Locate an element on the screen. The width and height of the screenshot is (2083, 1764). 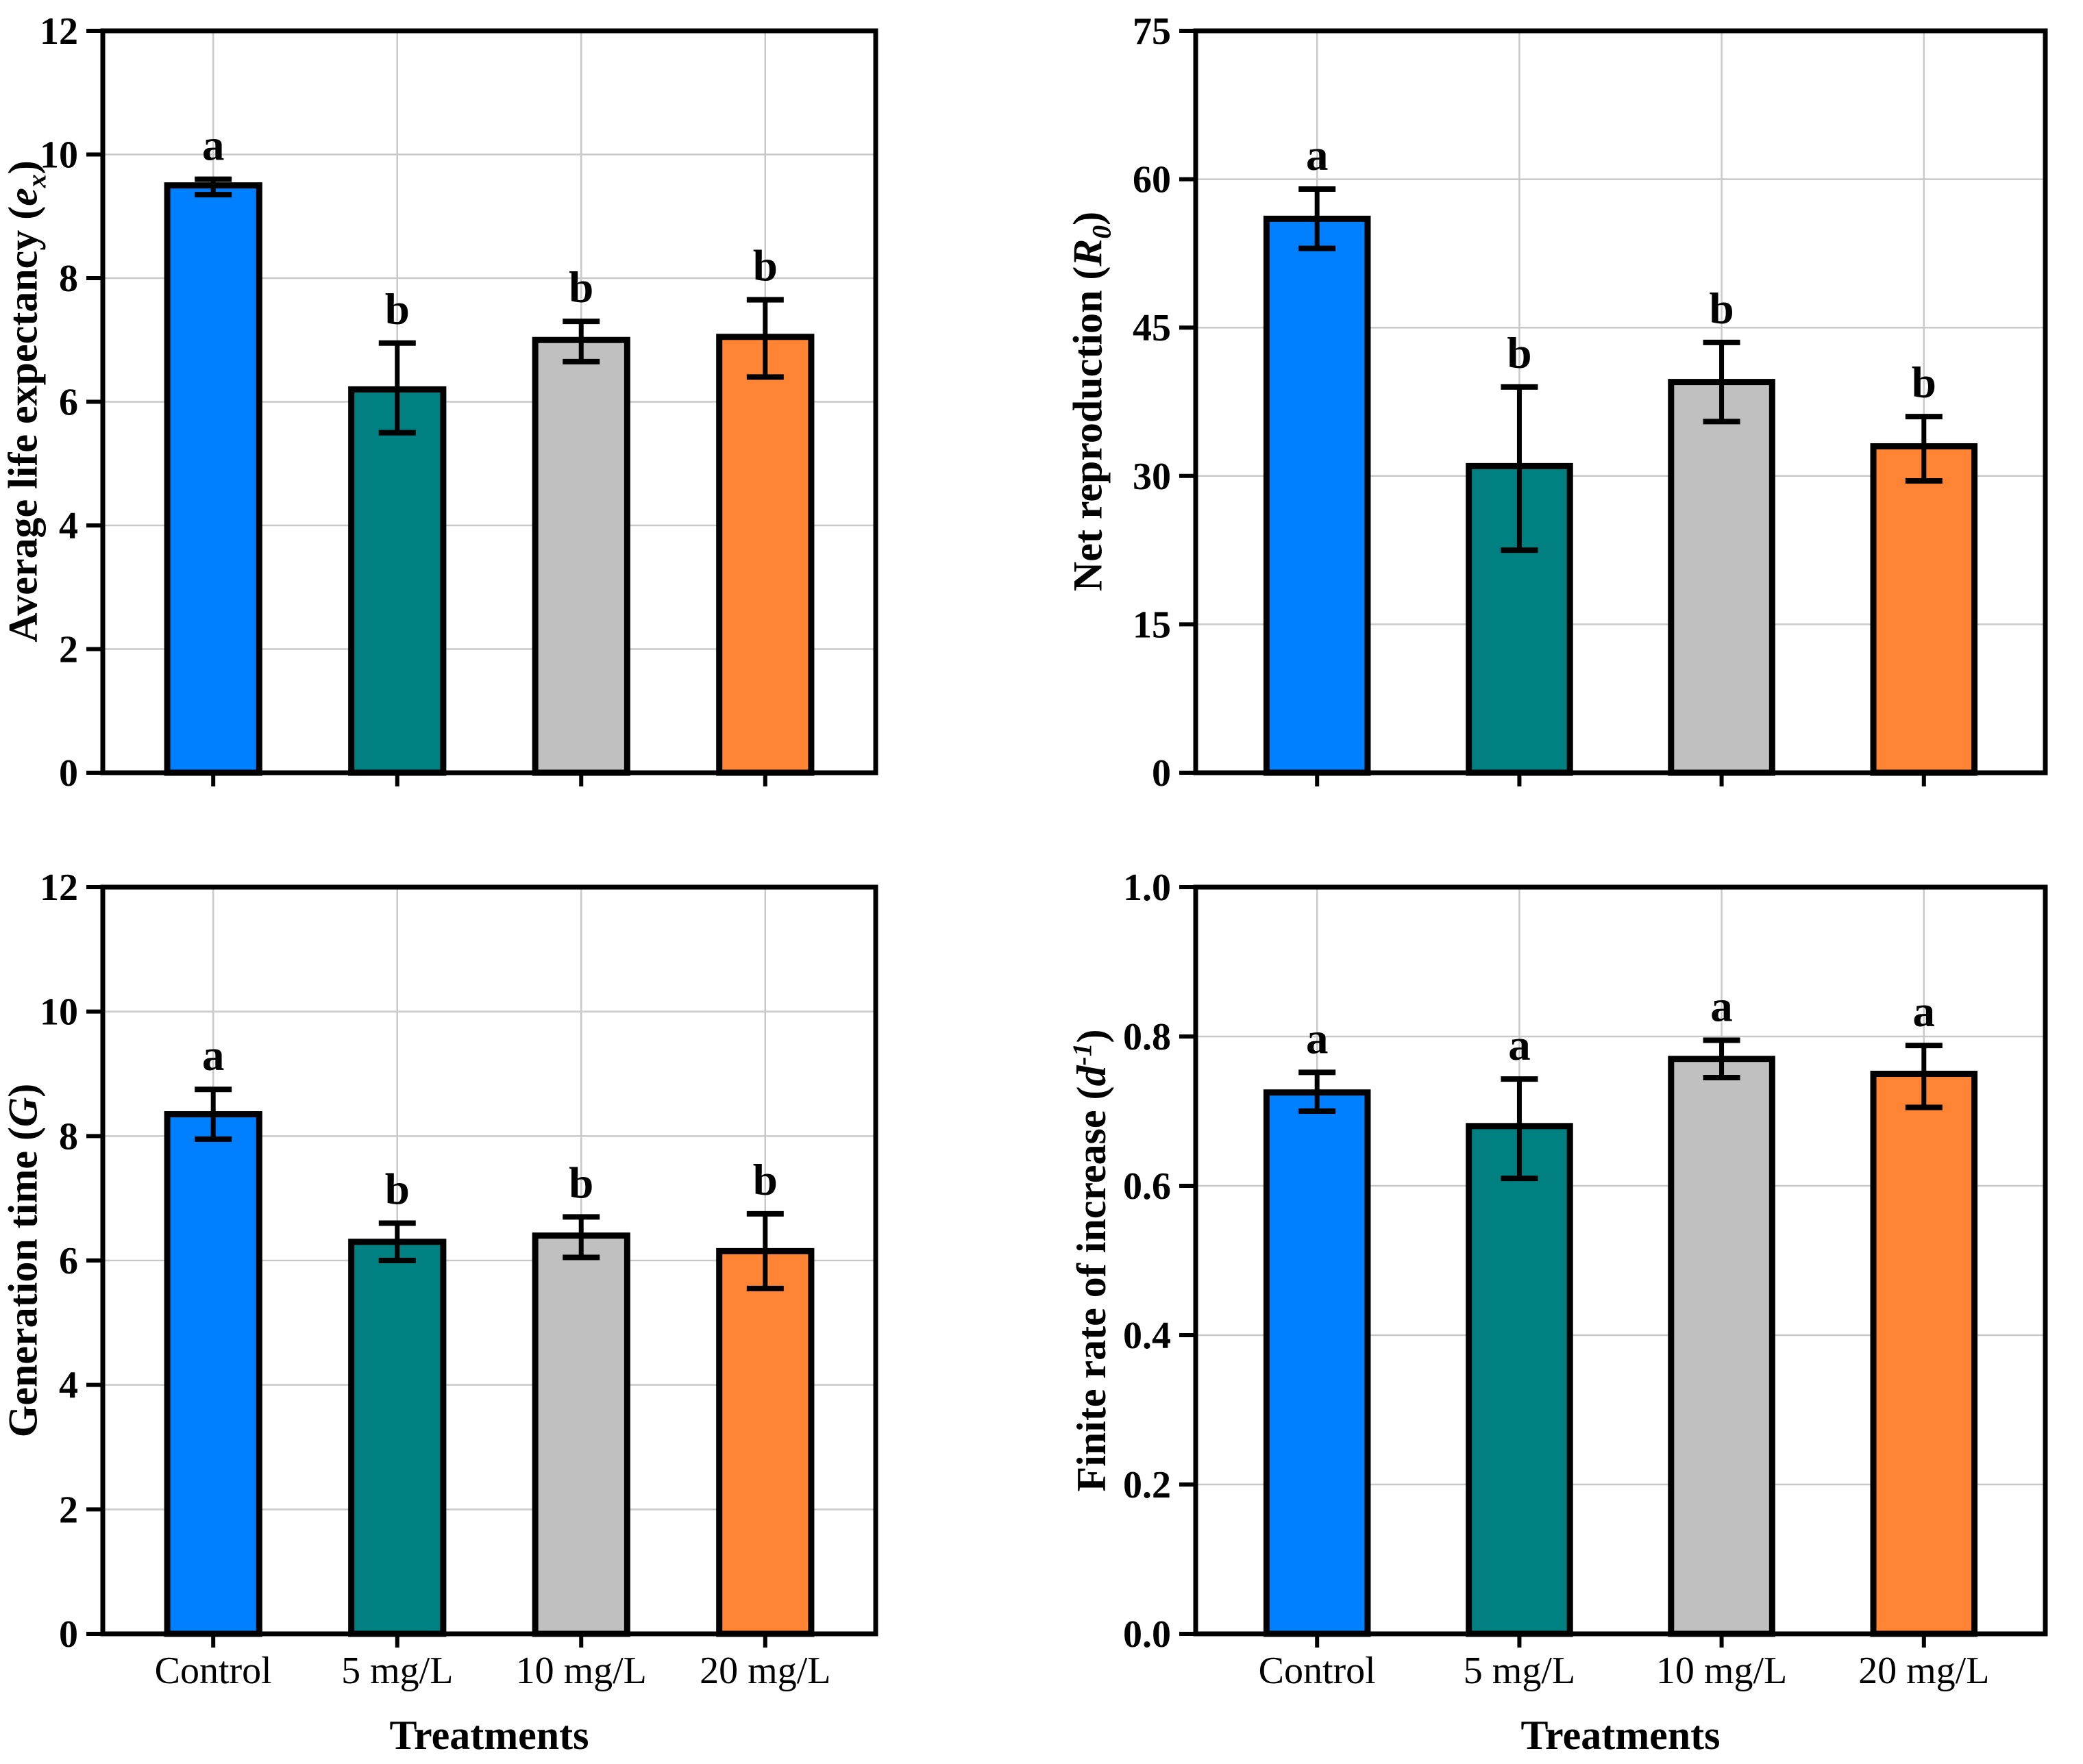
y-tick-label: 30 is located at coordinates (1152, 477).